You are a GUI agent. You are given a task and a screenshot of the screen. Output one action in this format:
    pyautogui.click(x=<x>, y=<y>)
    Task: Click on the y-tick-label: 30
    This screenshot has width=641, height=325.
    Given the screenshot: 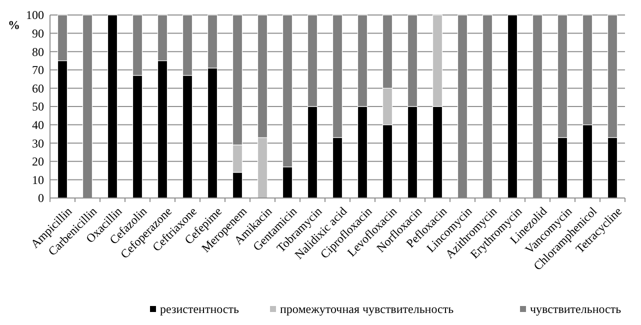 What is the action you would take?
    pyautogui.click(x=38, y=143)
    